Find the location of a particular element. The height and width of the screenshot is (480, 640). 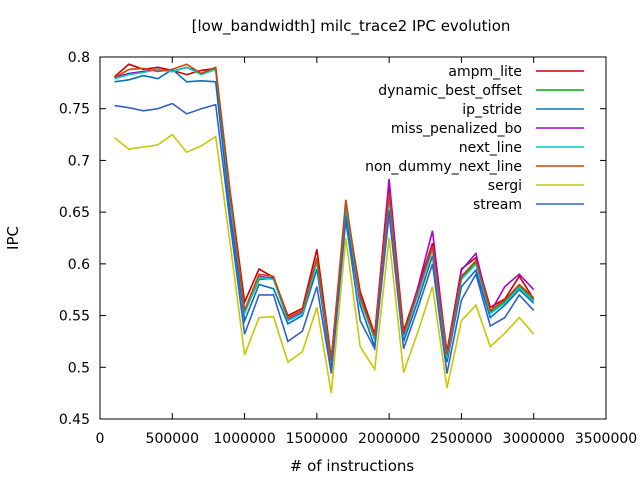

y-tick-label: 0.65 is located at coordinates (74, 213).